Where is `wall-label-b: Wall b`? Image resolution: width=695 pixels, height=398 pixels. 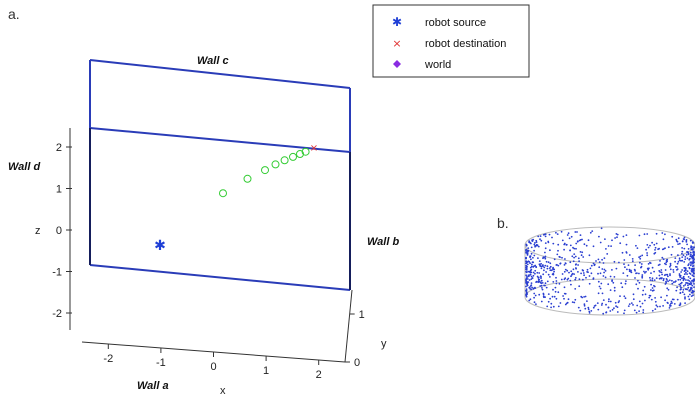
wall-label-b: Wall b is located at coordinates (383, 242).